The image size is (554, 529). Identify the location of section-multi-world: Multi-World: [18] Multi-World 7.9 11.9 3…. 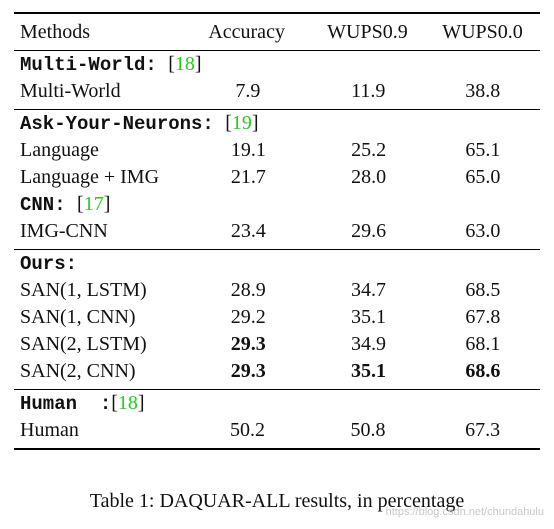
(277, 80).